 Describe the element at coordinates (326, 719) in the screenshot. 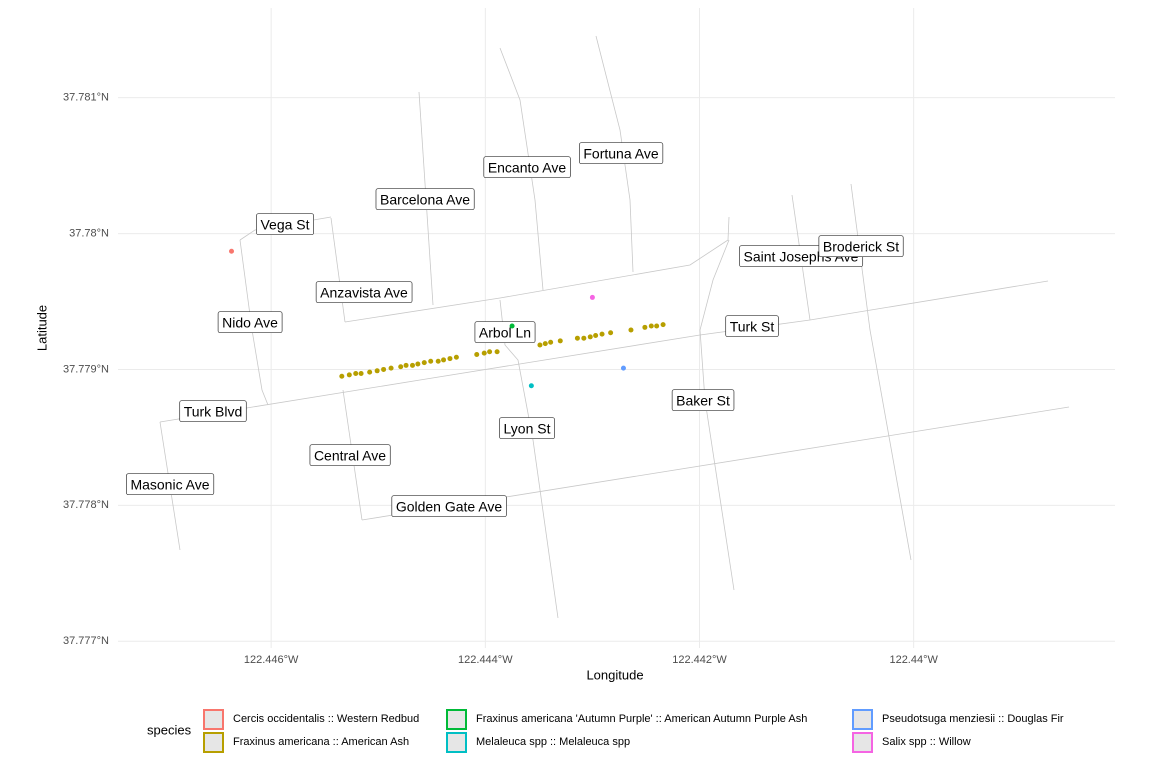

I see `legend-label: Cercis occidentalis :: Western Redbud` at that location.